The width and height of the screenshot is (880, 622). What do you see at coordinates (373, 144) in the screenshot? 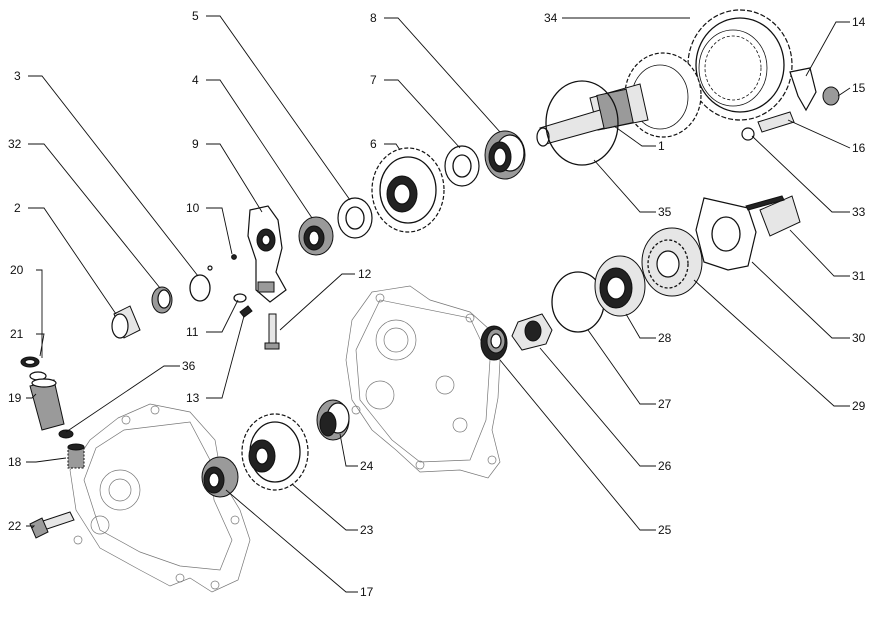
I see `callout-6: 6` at bounding box center [373, 144].